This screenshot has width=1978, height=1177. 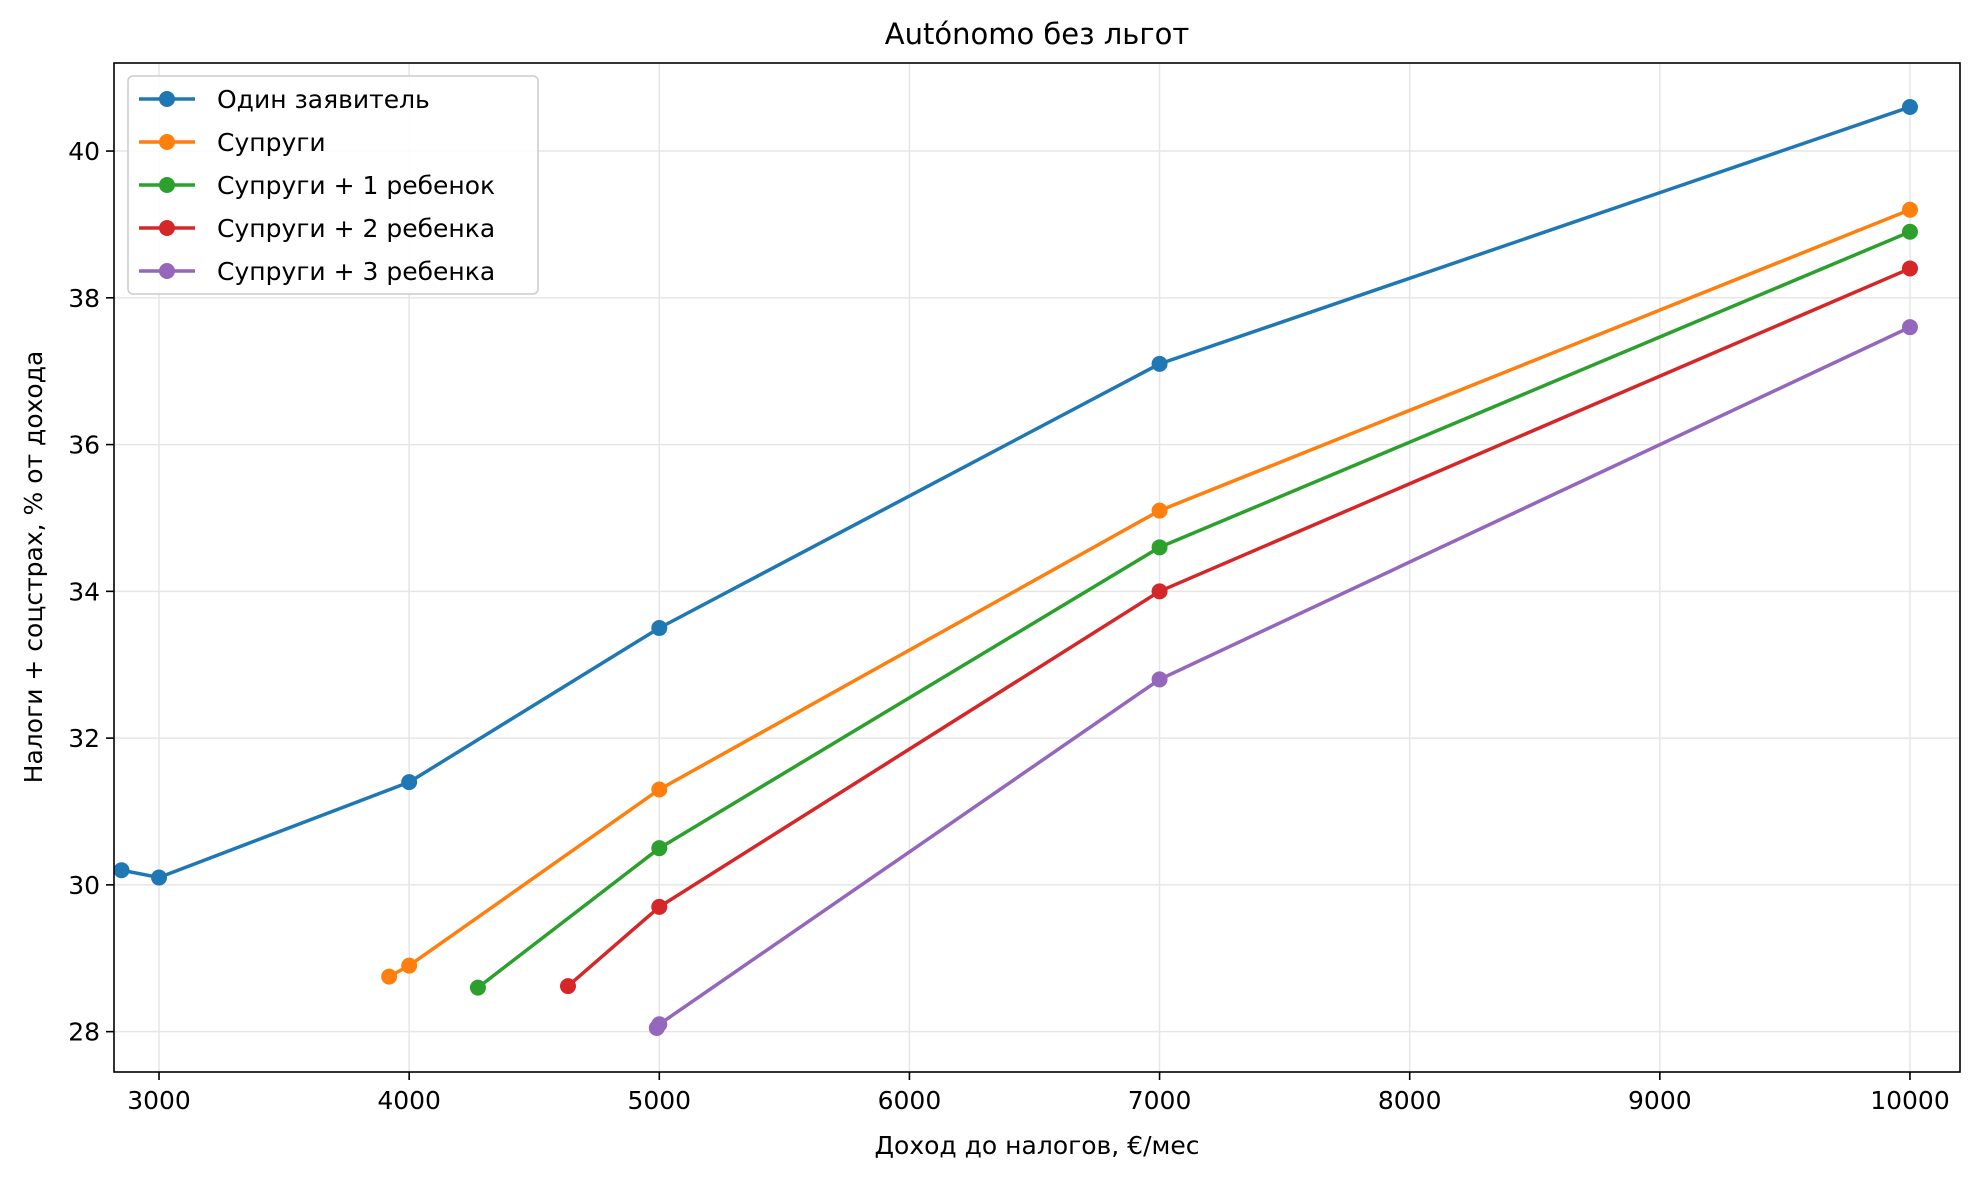 I want to click on y-tick-label: 38, so click(x=84, y=298).